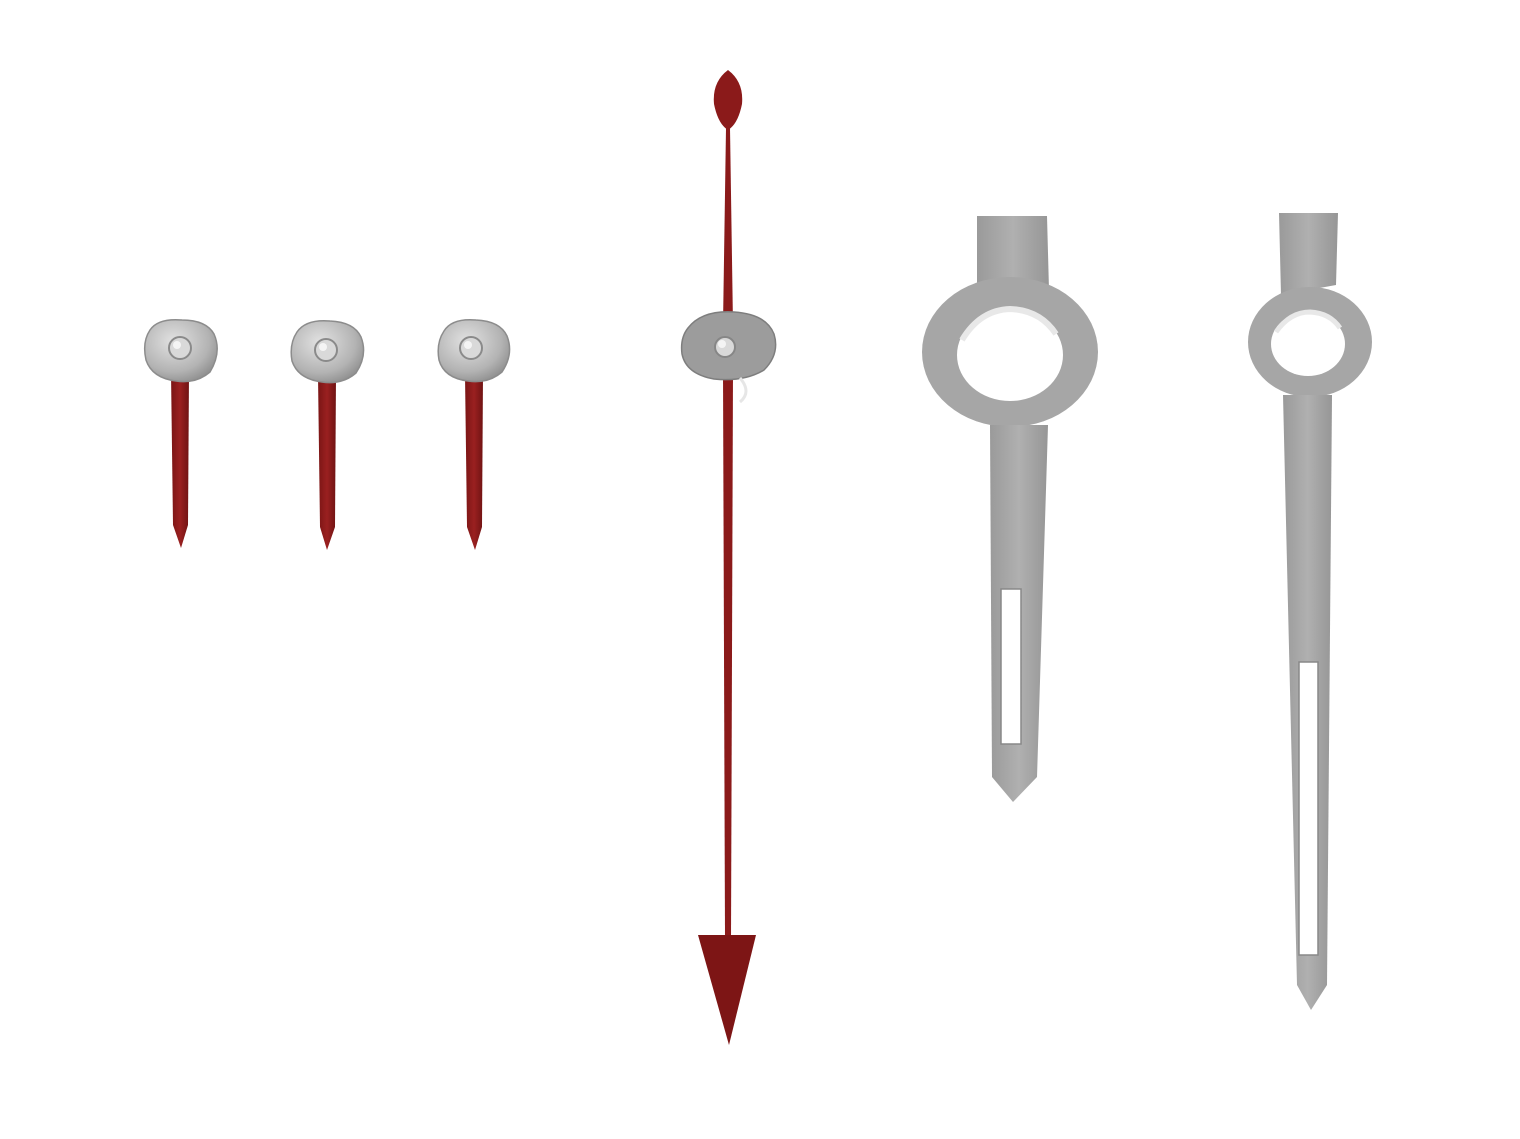 This screenshot has height=1139, width=1520. Describe the element at coordinates (474, 462) in the screenshot. I see `subdial-hand-3-stem` at that location.